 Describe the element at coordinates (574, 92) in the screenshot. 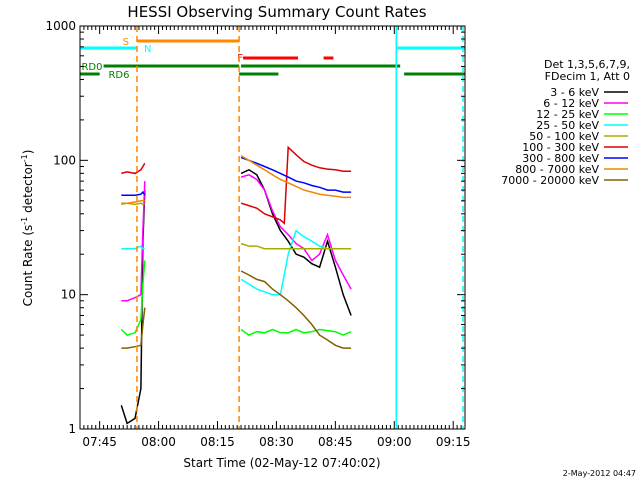

I see `legend-label: 3 - 6 keV` at that location.